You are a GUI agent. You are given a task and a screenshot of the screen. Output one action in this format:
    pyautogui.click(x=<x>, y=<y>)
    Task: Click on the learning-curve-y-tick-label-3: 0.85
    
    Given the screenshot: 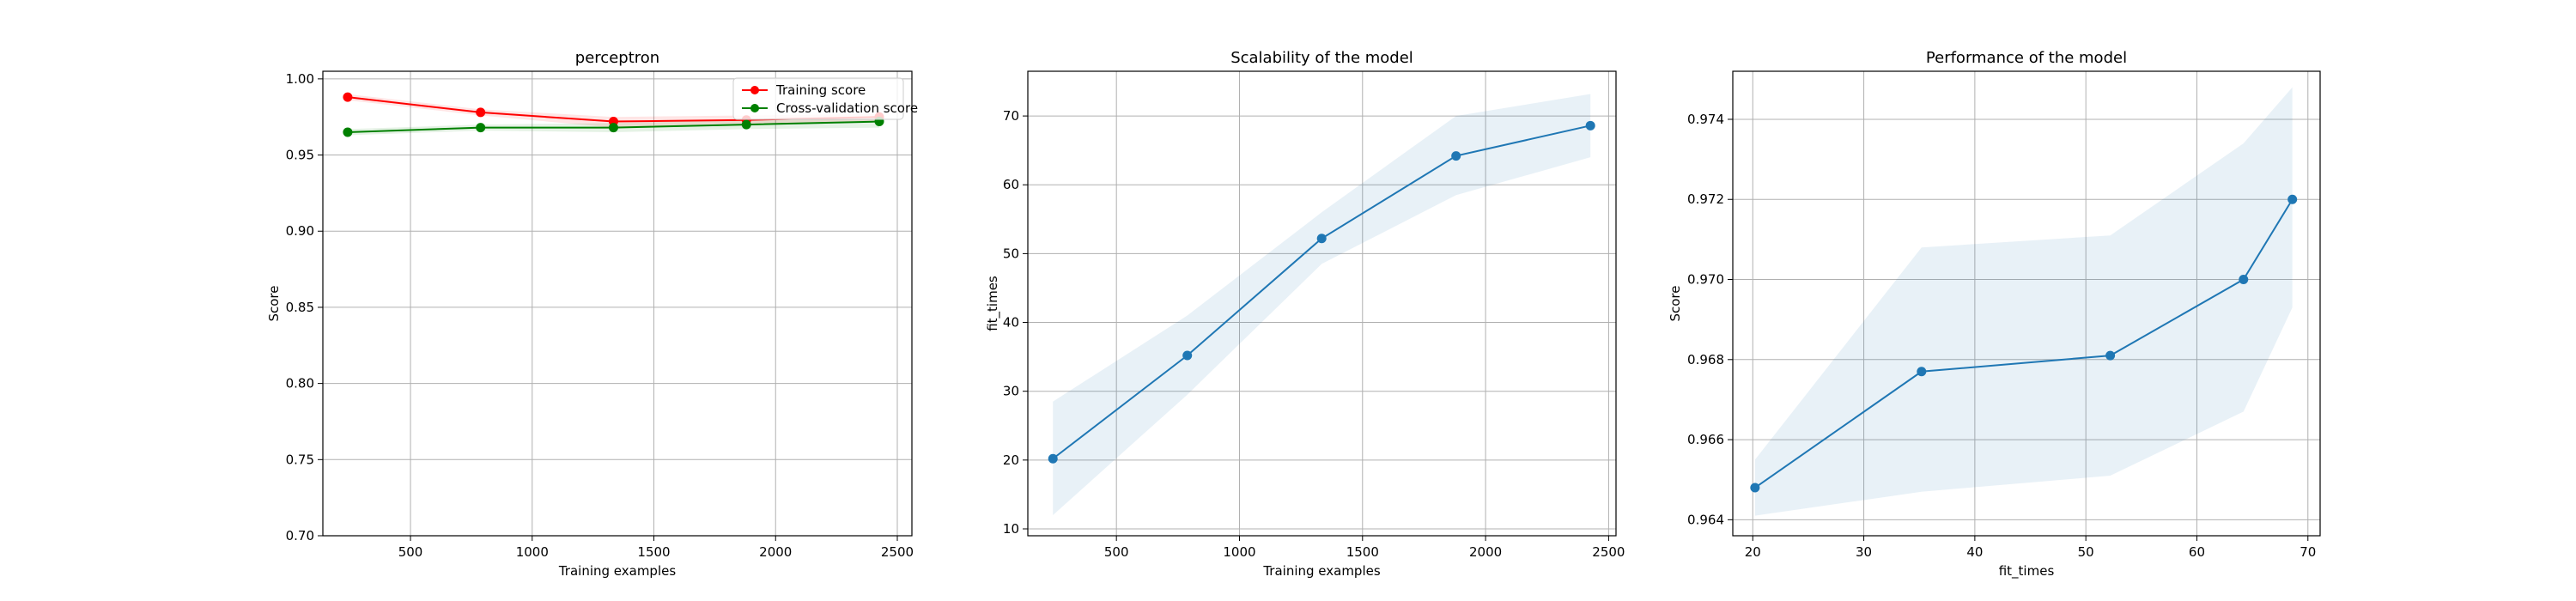 What is the action you would take?
    pyautogui.click(x=300, y=307)
    